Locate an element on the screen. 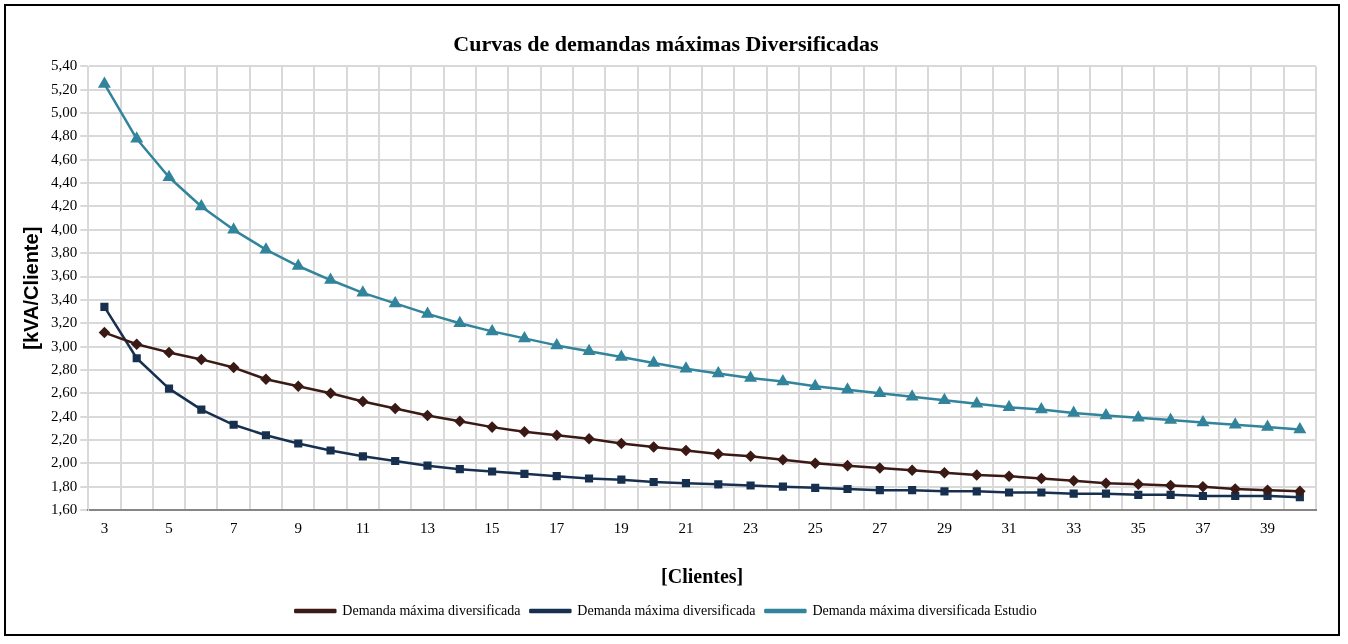  x-tick-label: 37 is located at coordinates (1203, 527).